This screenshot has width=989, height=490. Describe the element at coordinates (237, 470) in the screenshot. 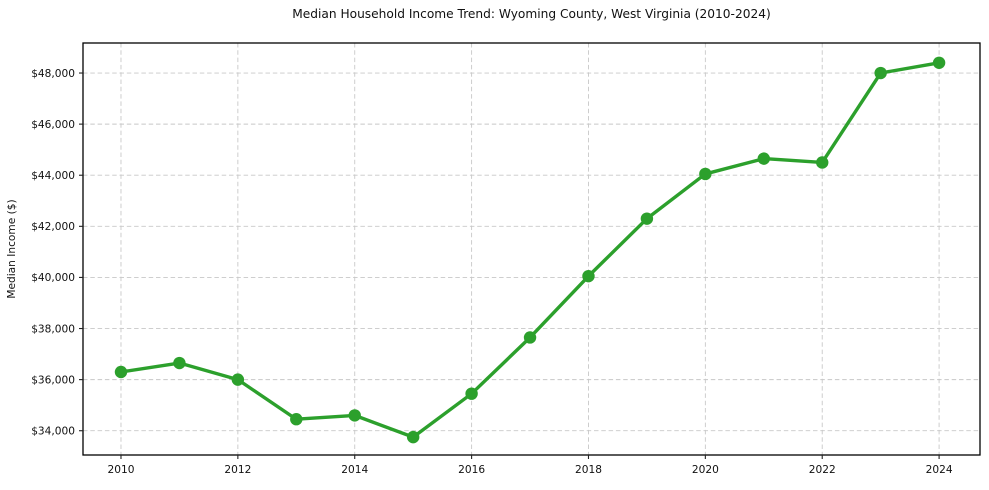

I see `x-tick-label: 2012` at that location.